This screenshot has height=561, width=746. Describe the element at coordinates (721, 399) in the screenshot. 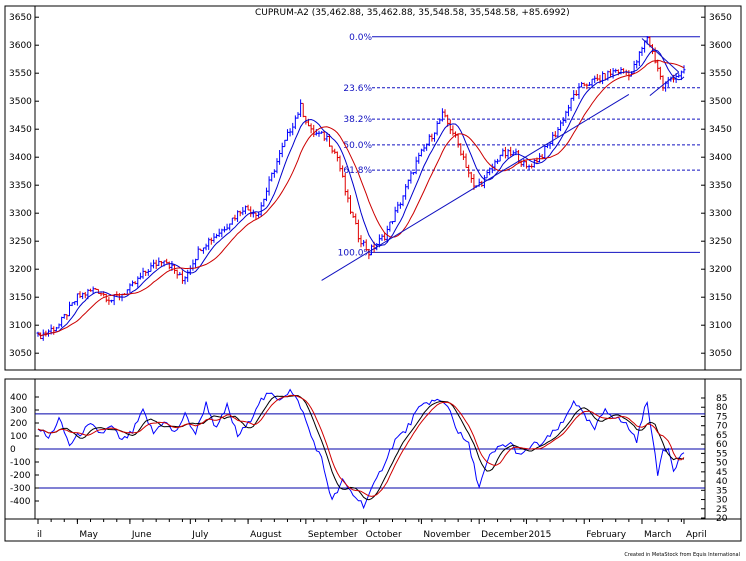

I see `osc-right-tick-label: 85` at that location.